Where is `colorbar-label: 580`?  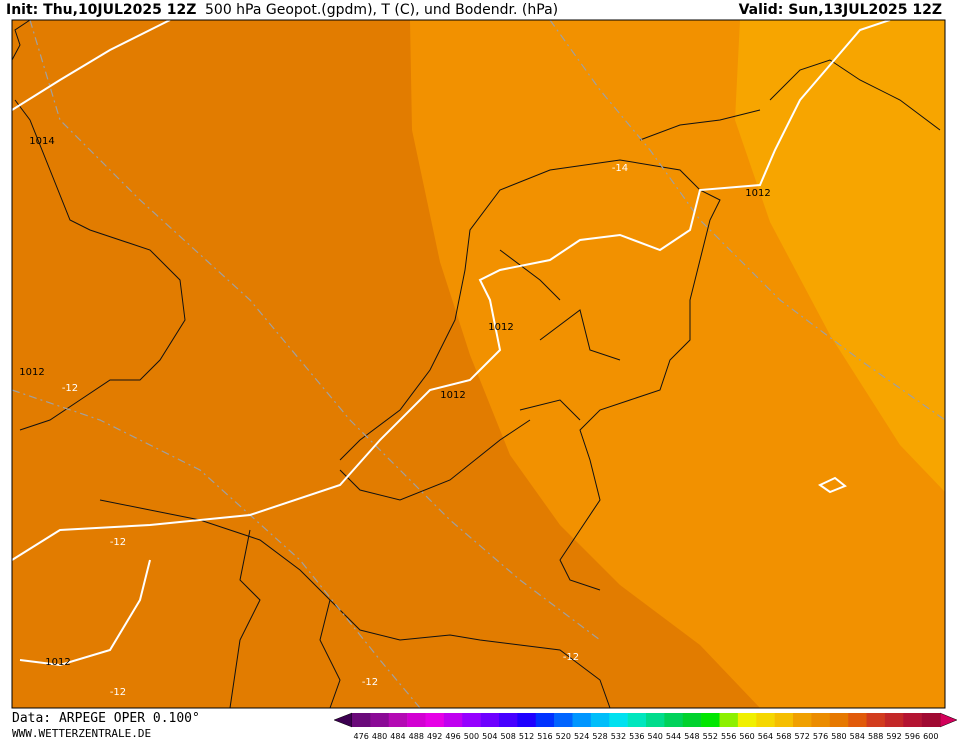 colorbar-label: 580 is located at coordinates (838, 736).